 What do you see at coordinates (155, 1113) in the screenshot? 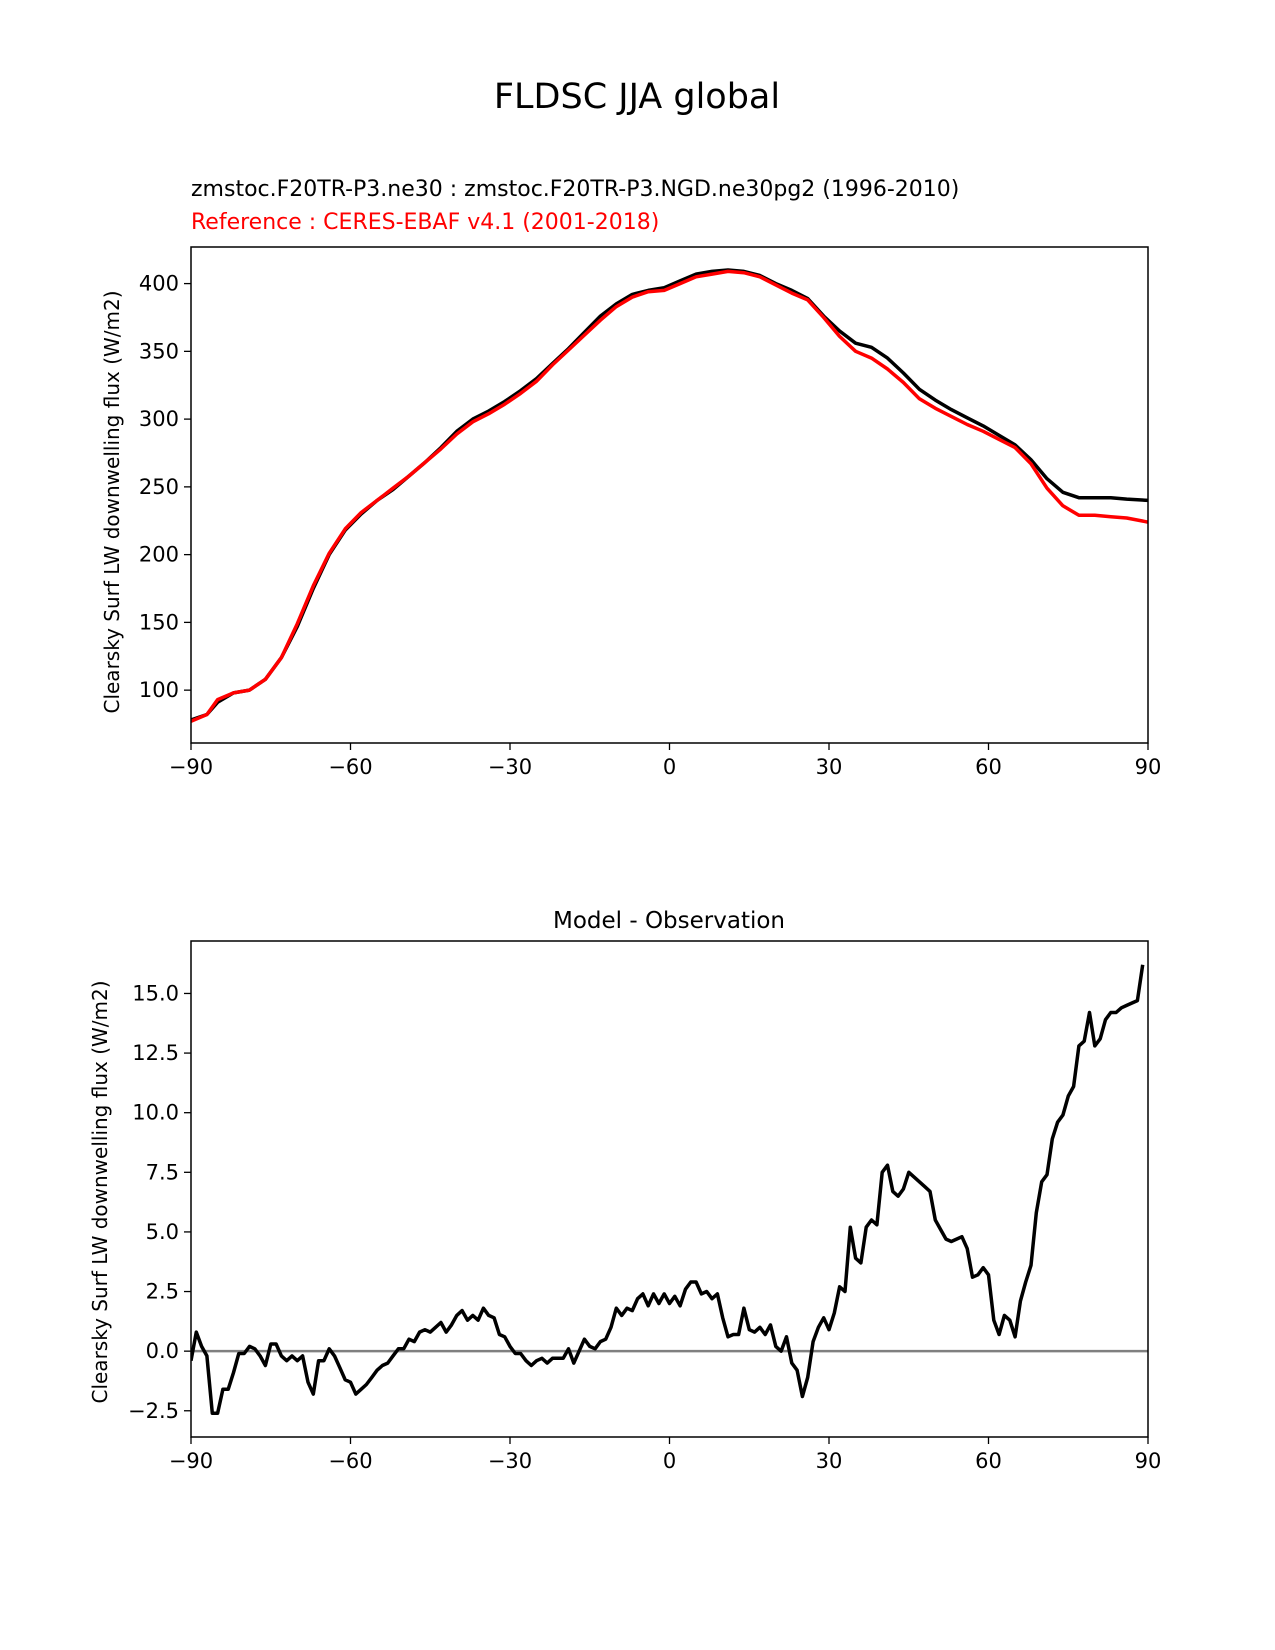
I see `bottom-y-tick-label: 10.0` at bounding box center [155, 1113].